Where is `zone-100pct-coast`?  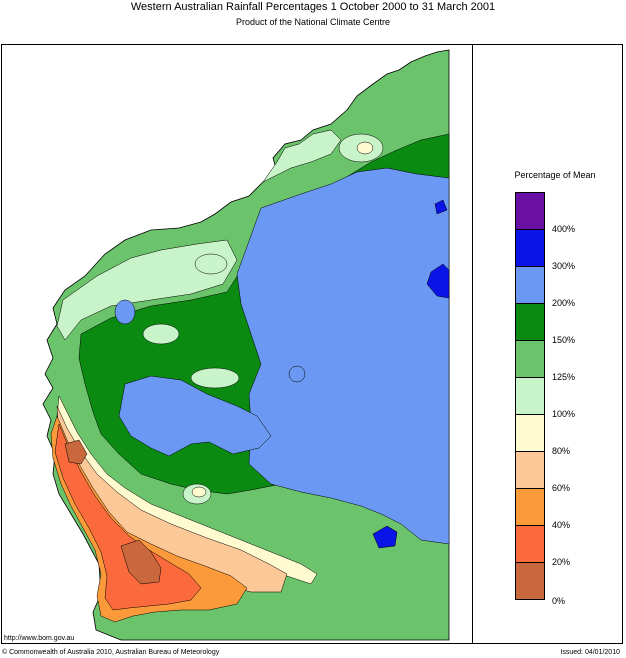
zone-100pct-coast is located at coordinates (302, 156).